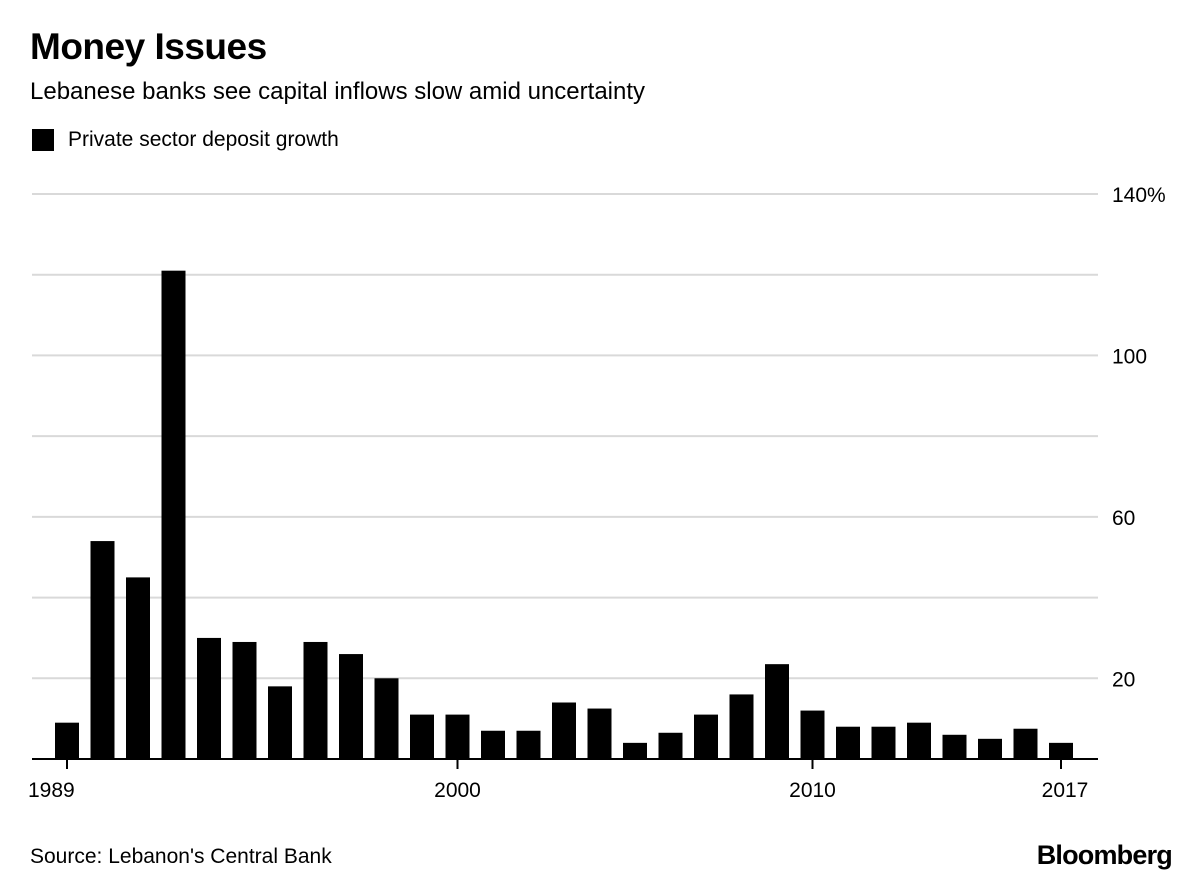 This screenshot has height=885, width=1200. What do you see at coordinates (848, 742) in the screenshot?
I see `bar-2011` at bounding box center [848, 742].